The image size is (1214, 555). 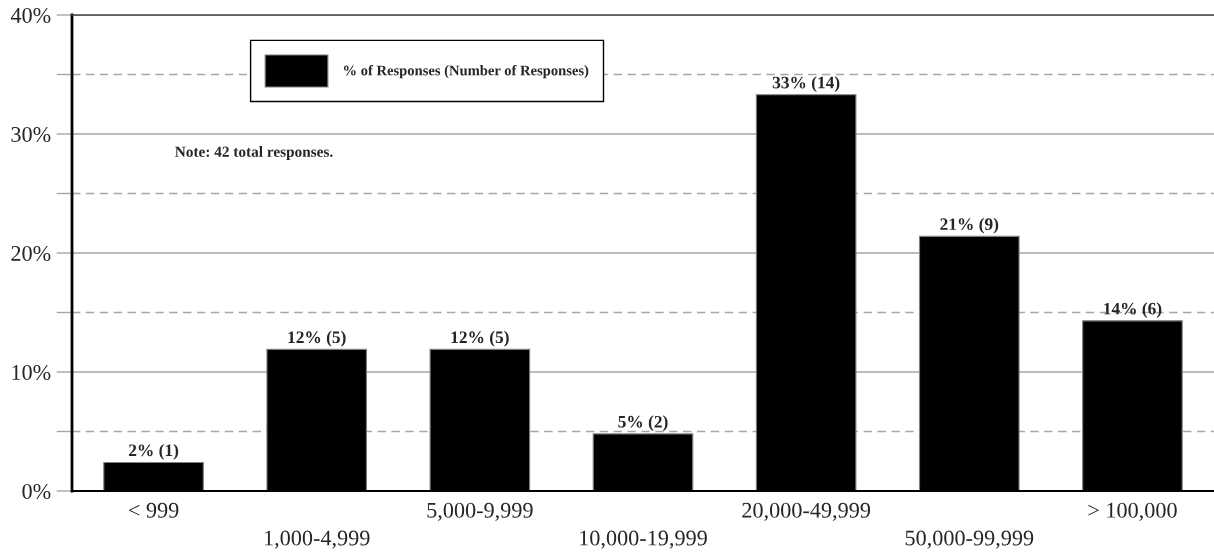 I want to click on y-tick-label: 0%, so click(x=36, y=491).